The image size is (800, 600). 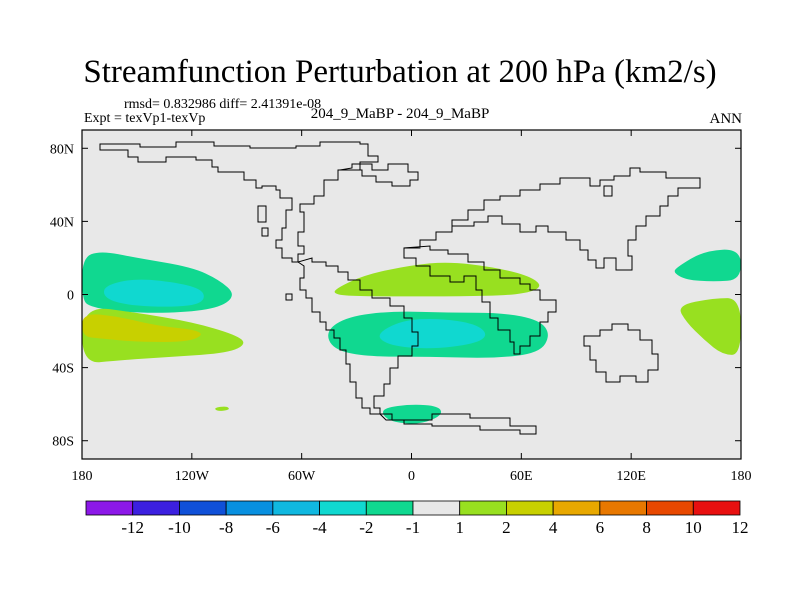 I want to click on colorbar-label: 6, so click(x=600, y=527).